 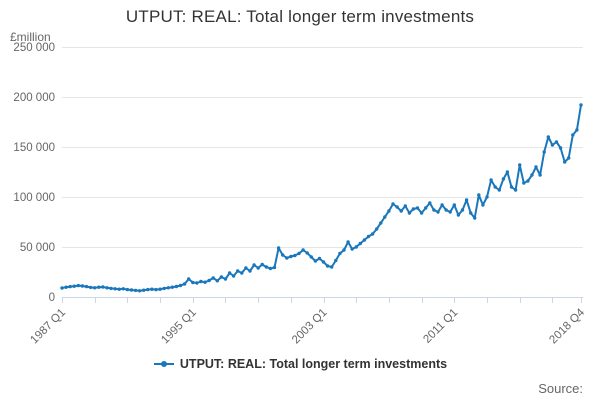 What do you see at coordinates (179, 327) in the screenshot?
I see `x-axis-label: 1995 Q1` at bounding box center [179, 327].